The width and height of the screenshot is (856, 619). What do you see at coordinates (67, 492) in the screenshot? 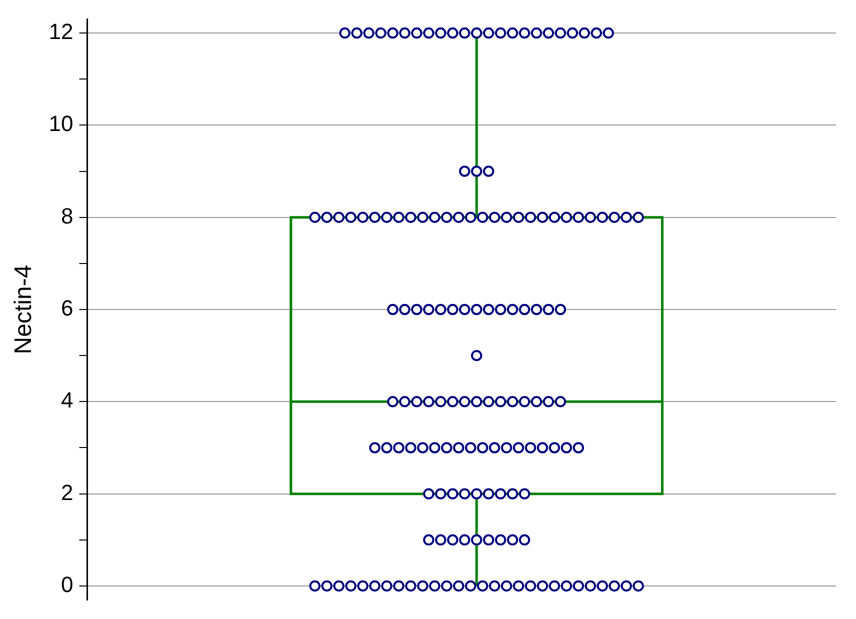
I see `y-tick-label: 2` at bounding box center [67, 492].